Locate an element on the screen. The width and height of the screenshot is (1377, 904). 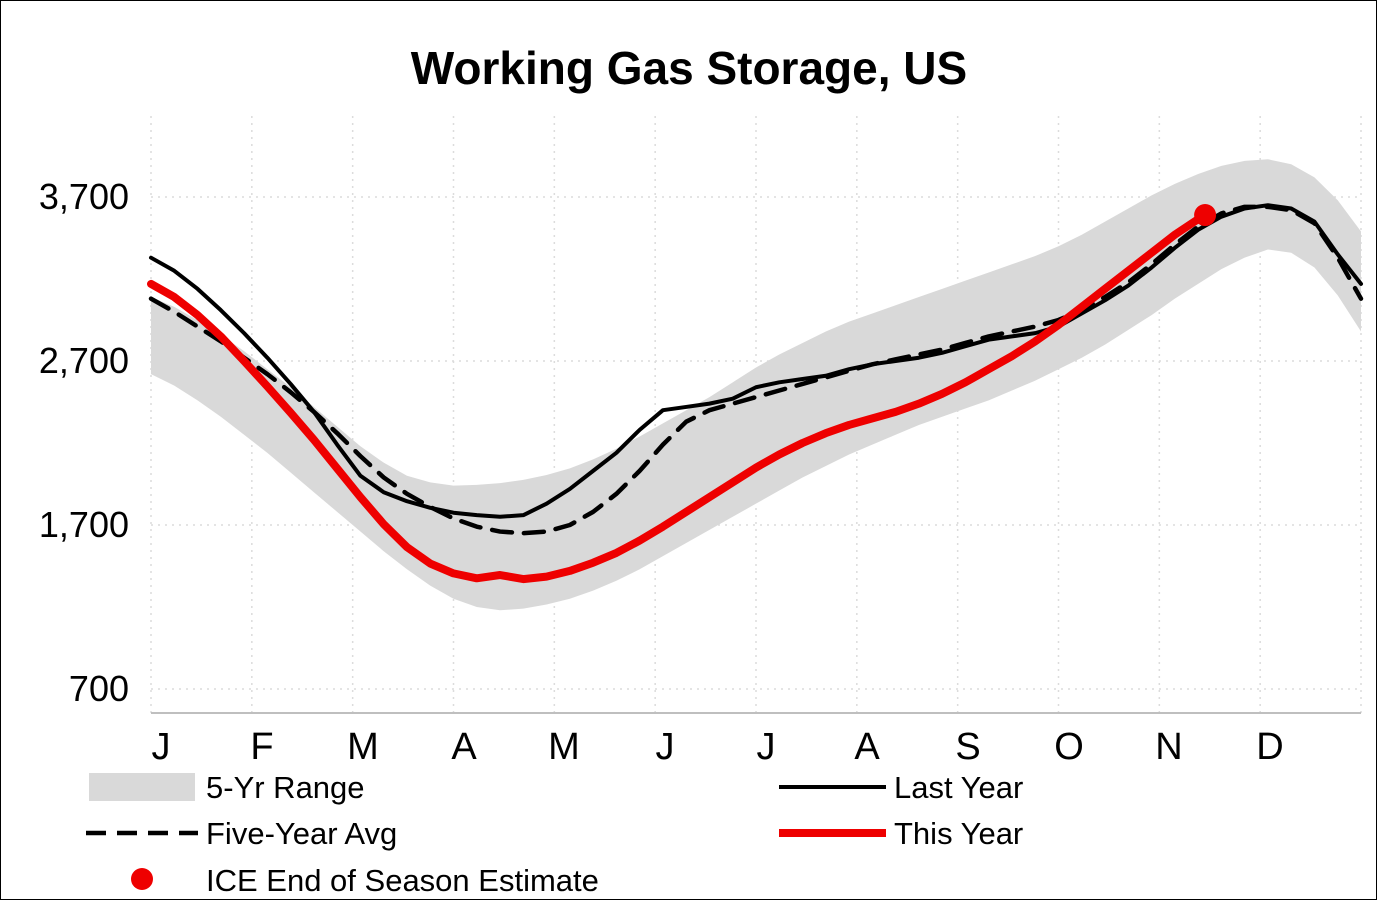
x-tick-label-nov: N is located at coordinates (1168, 747).